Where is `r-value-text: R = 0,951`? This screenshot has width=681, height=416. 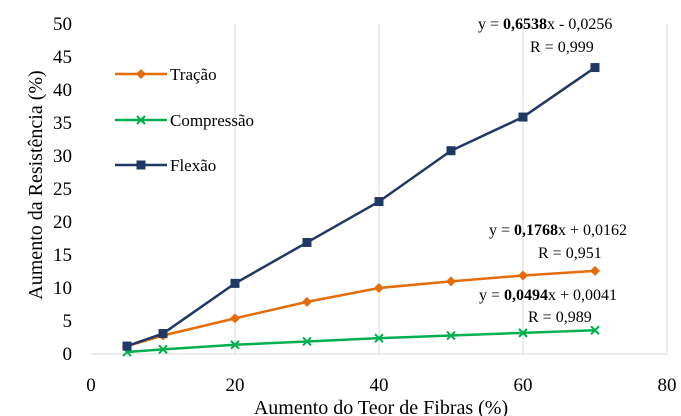 r-value-text: R = 0,951 is located at coordinates (570, 253).